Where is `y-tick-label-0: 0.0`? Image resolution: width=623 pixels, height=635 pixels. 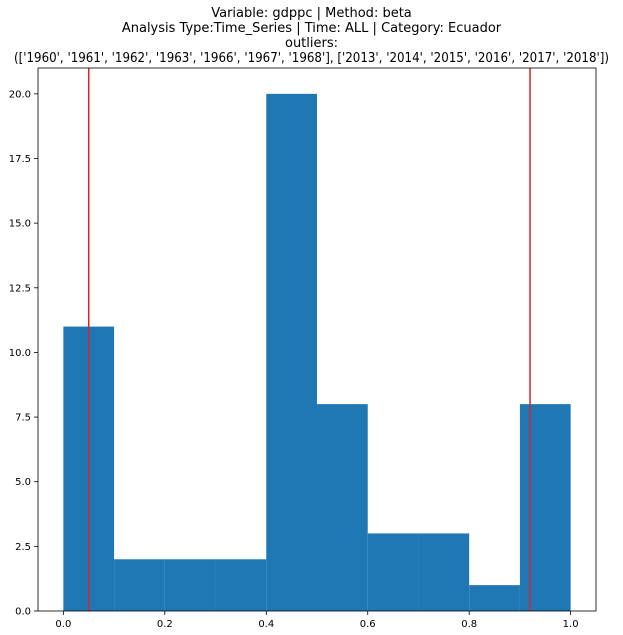 y-tick-label-0: 0.0 is located at coordinates (23, 612).